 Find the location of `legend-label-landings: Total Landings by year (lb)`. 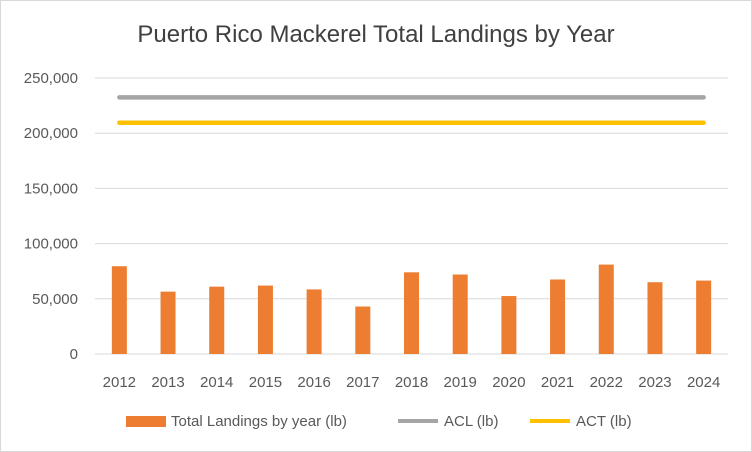

legend-label-landings: Total Landings by year (lb) is located at coordinates (259, 421).